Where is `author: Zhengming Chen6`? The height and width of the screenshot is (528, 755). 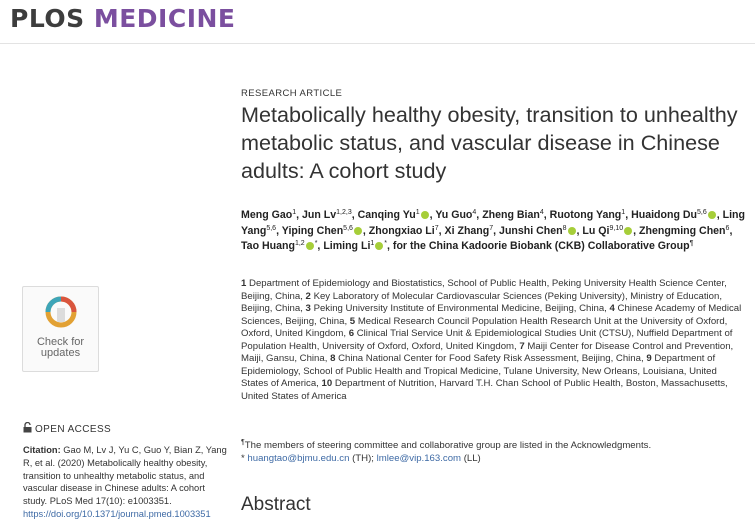 author: Zhengming Chen6 is located at coordinates (684, 231).